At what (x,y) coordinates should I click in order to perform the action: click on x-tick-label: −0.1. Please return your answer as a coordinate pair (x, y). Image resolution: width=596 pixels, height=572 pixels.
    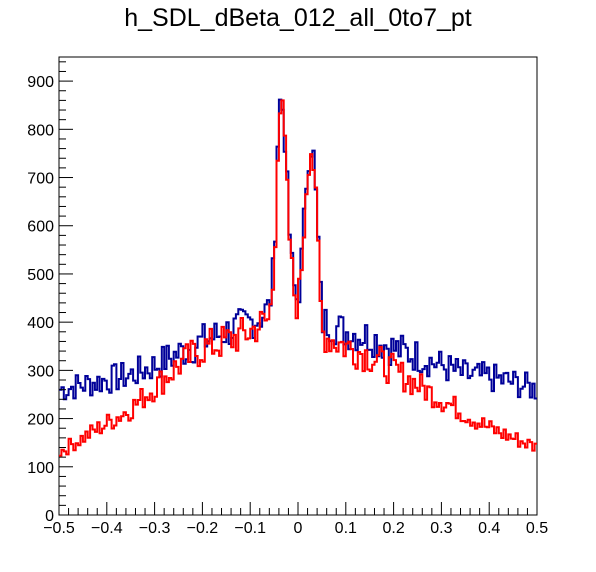
    Looking at the image, I should click on (250, 528).